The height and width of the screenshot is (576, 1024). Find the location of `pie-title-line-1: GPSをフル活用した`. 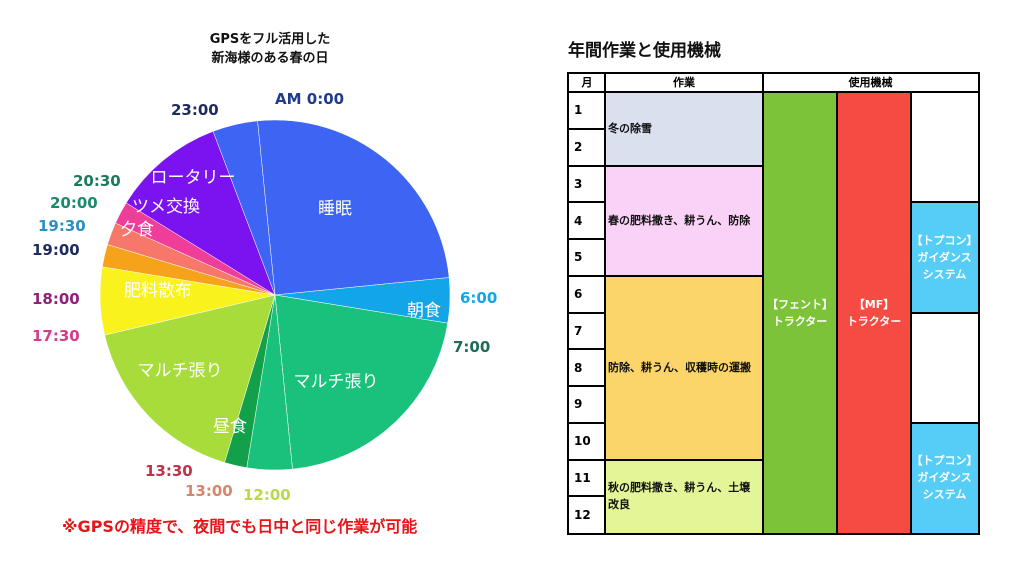

pie-title-line-1: GPSをフル活用した is located at coordinates (270, 39).